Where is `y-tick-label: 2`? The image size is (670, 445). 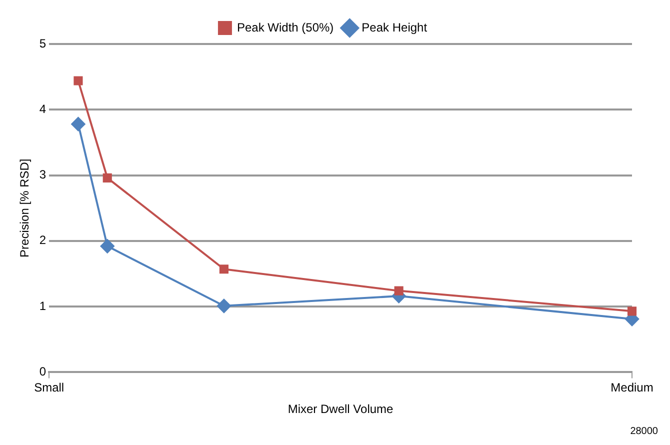
y-tick-label: 2 is located at coordinates (42, 240).